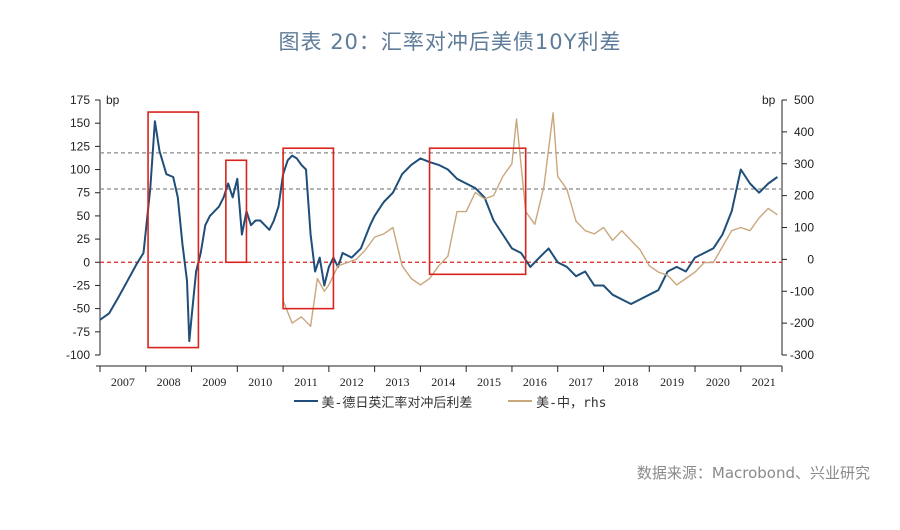  What do you see at coordinates (804, 100) in the screenshot?
I see `y-right-tick-label: 500` at bounding box center [804, 100].